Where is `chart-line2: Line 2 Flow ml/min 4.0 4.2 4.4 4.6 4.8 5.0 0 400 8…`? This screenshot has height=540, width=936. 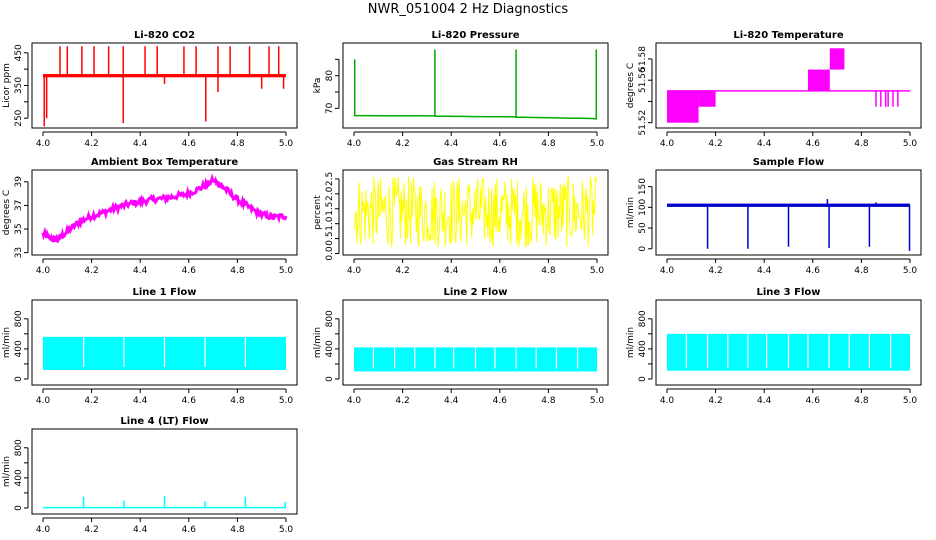 chart-line2: Line 2 Flow ml/min 4.0 4.2 4.4 4.6 4.8 5.0 0 400 8… is located at coordinates (461, 346).